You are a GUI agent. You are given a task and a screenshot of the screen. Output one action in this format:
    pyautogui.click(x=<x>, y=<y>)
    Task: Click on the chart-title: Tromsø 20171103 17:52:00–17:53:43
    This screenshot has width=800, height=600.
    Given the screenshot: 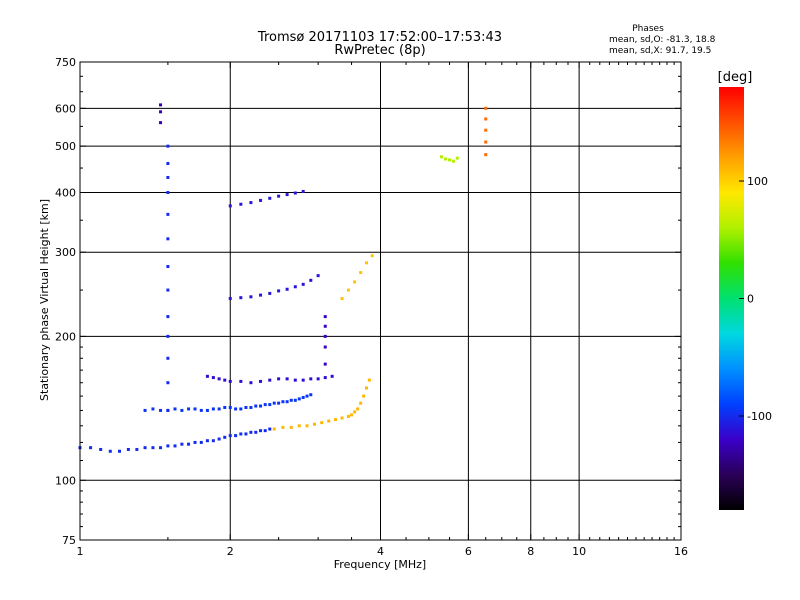 What is the action you would take?
    pyautogui.click(x=379, y=37)
    